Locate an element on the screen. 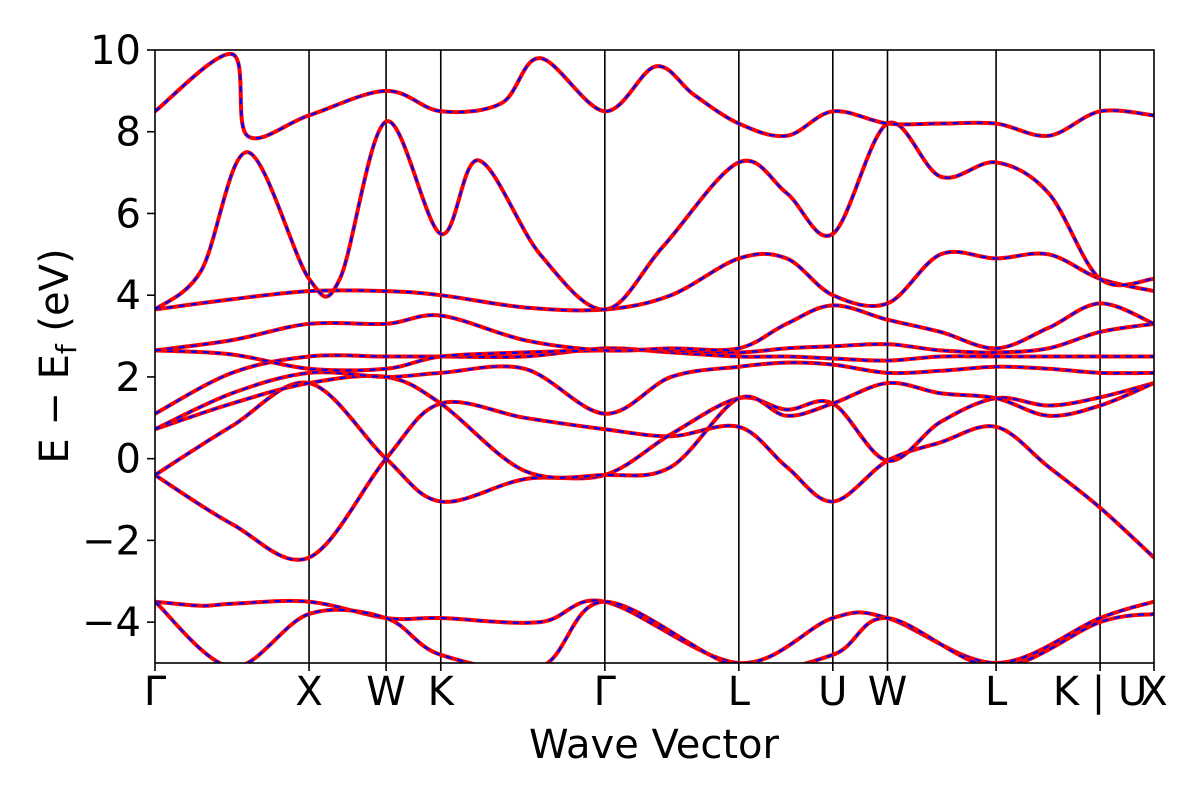 This screenshot has width=1200, height=800. y-tick-label: 2 is located at coordinates (128, 378).